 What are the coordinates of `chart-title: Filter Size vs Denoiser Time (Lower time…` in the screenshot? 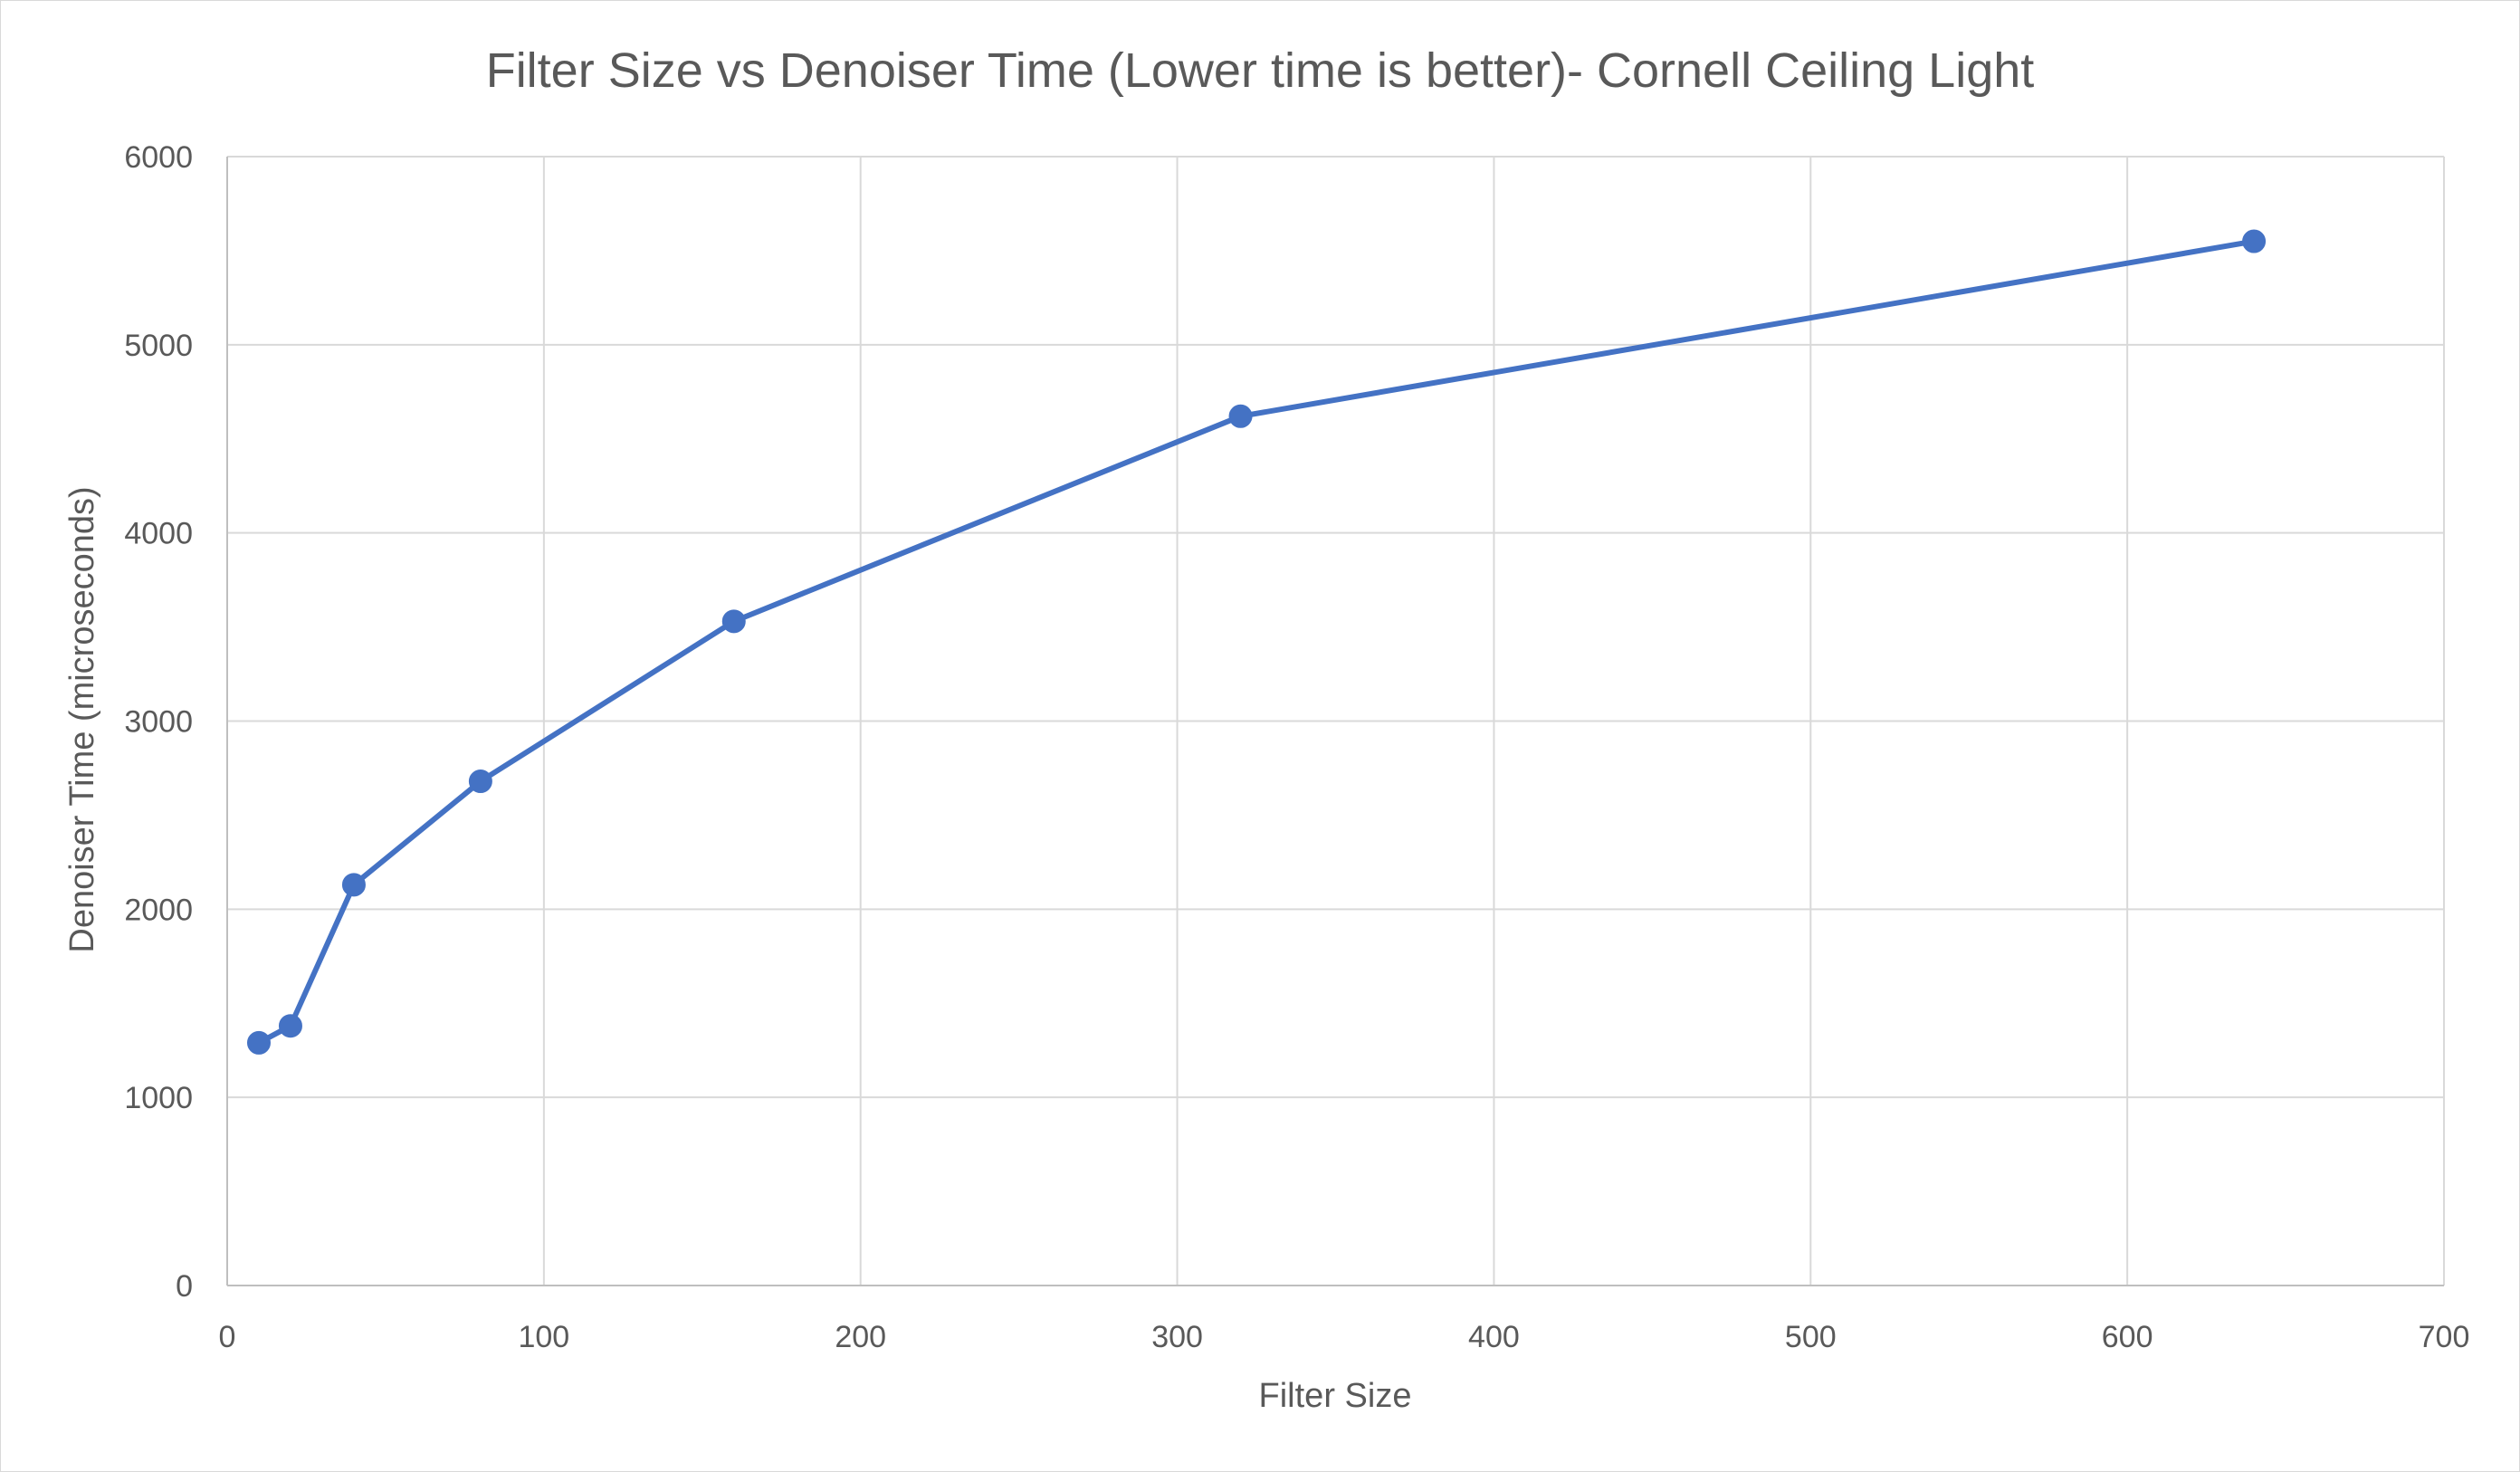 It's located at (1260, 70).